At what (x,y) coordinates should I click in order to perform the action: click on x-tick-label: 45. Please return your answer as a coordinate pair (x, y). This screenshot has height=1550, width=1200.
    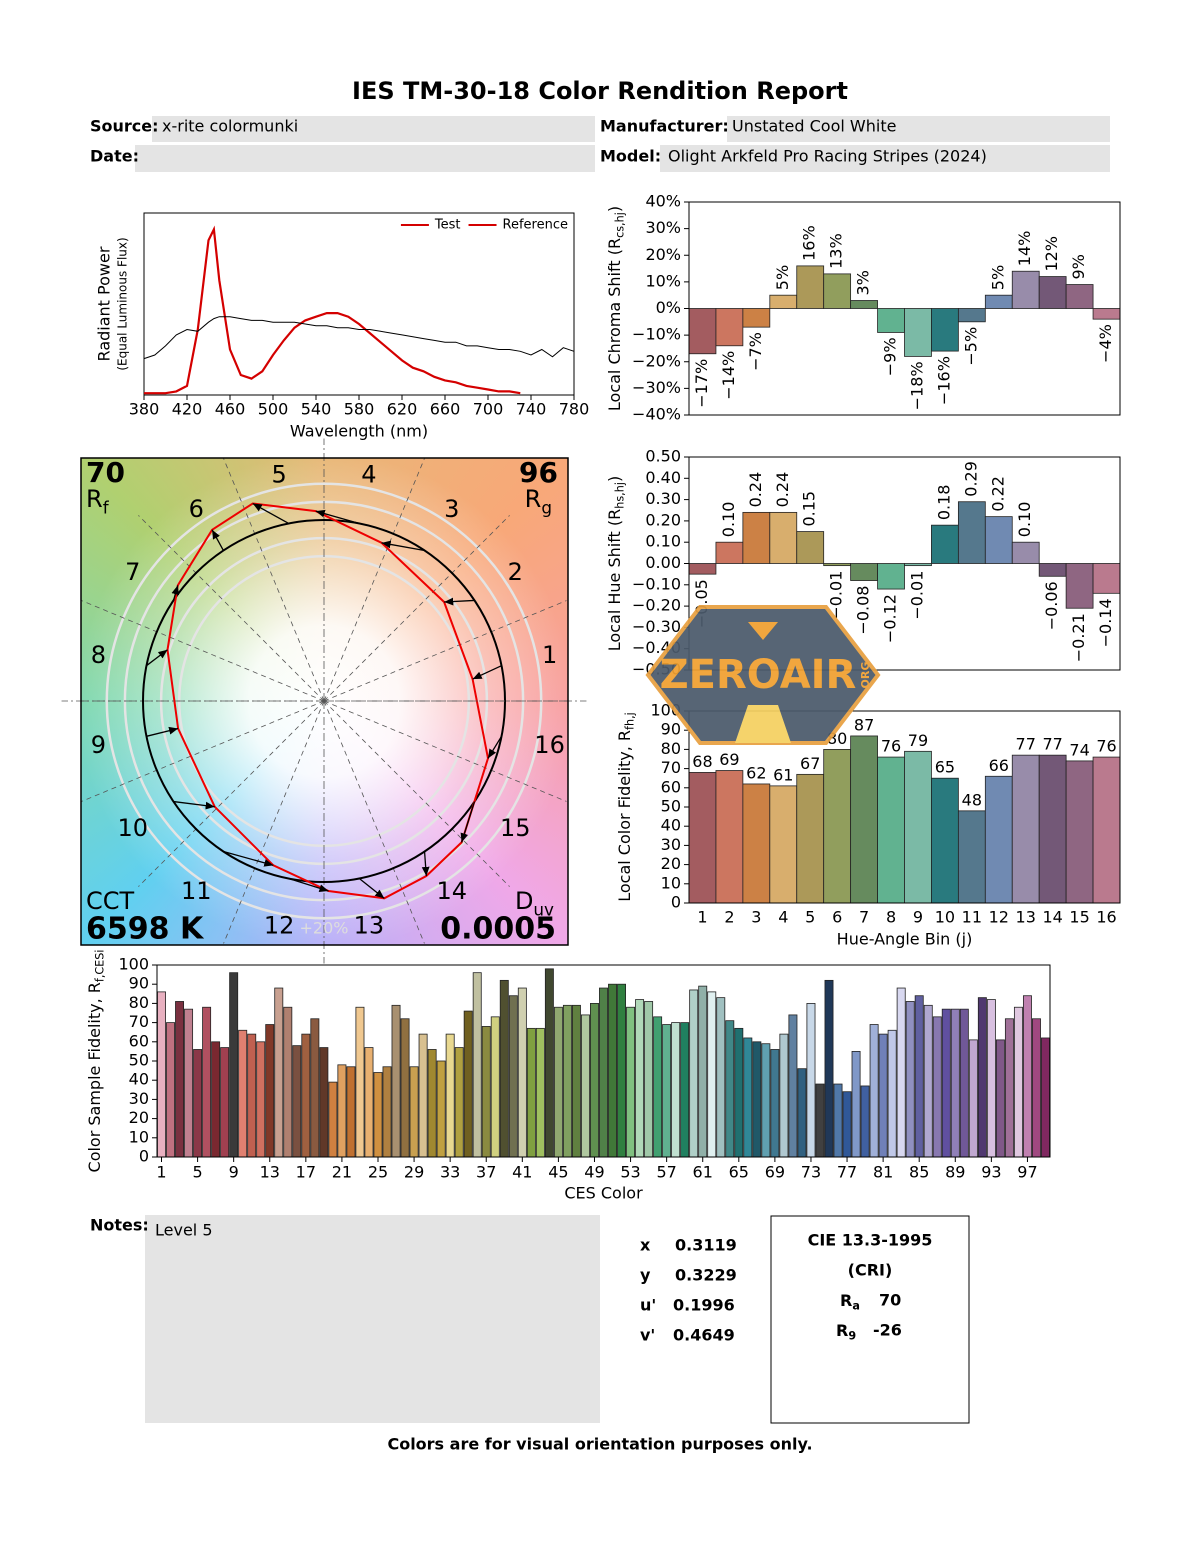
    Looking at the image, I should click on (558, 1172).